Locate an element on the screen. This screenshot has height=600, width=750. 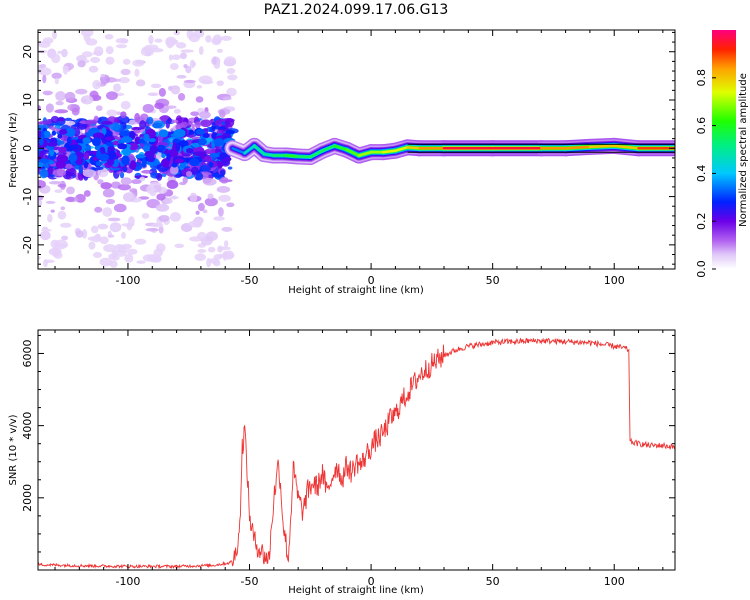
heatmap-xtick-label: -50 is located at coordinates (250, 280).